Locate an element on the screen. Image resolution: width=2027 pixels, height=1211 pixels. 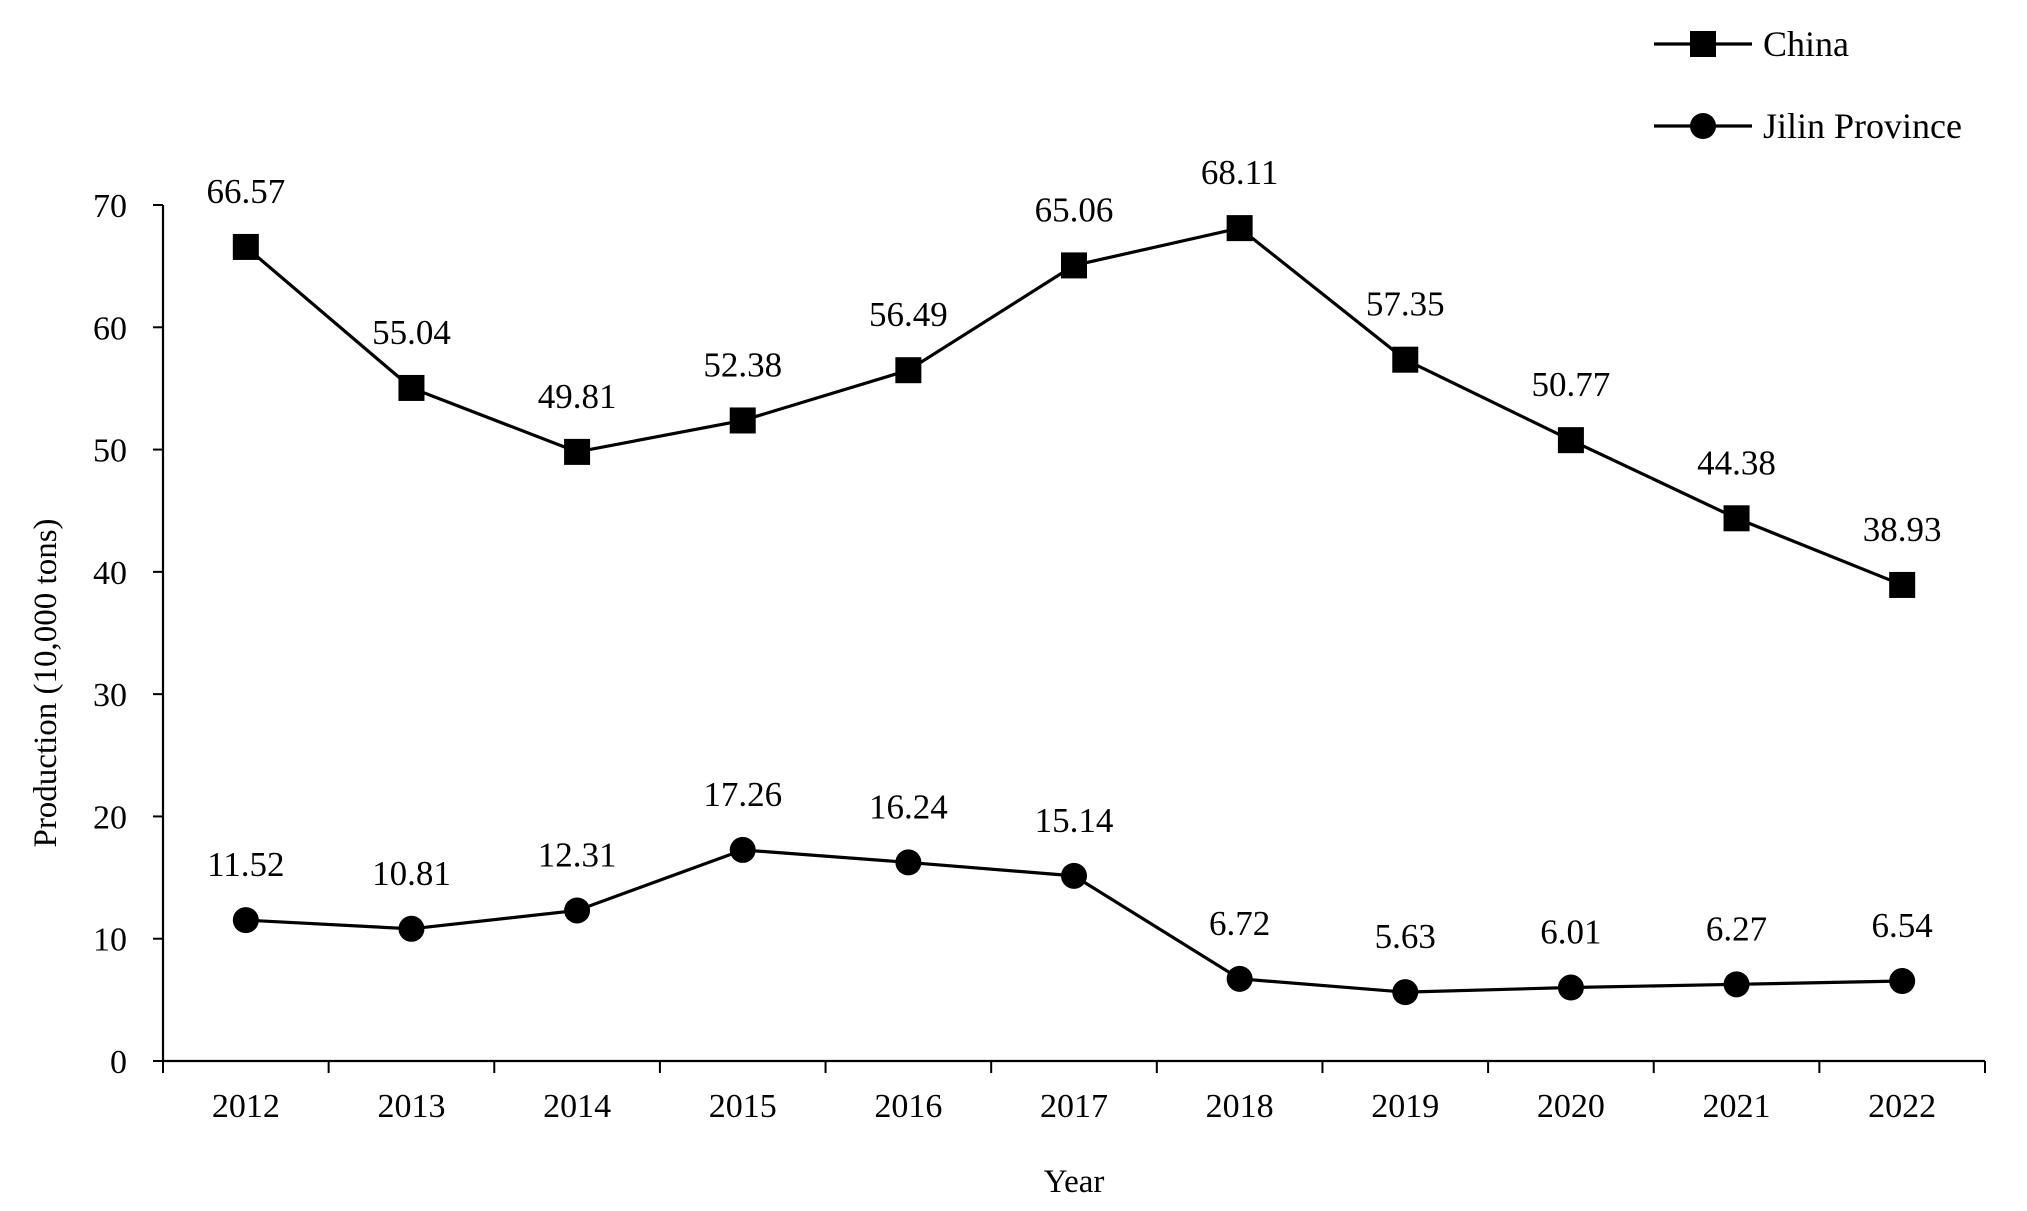
y-tick-label: 10 is located at coordinates (110, 940).